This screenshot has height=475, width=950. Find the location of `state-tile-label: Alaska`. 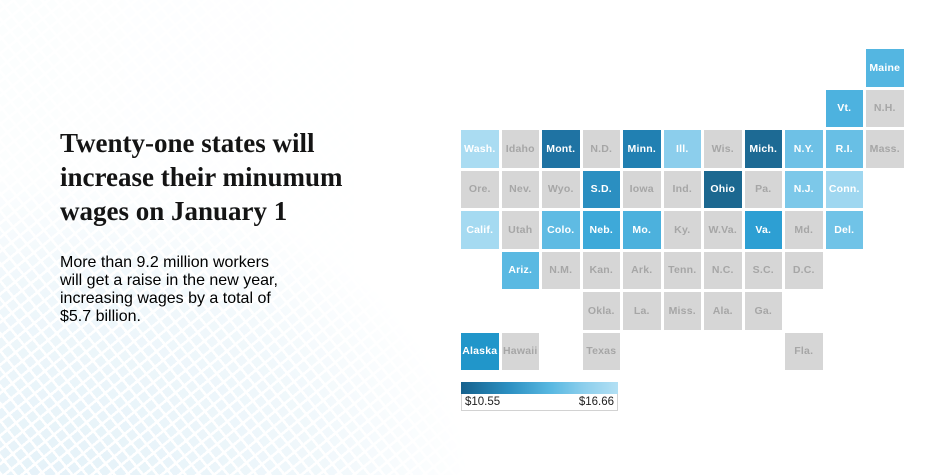

state-tile-label: Alaska is located at coordinates (480, 351).